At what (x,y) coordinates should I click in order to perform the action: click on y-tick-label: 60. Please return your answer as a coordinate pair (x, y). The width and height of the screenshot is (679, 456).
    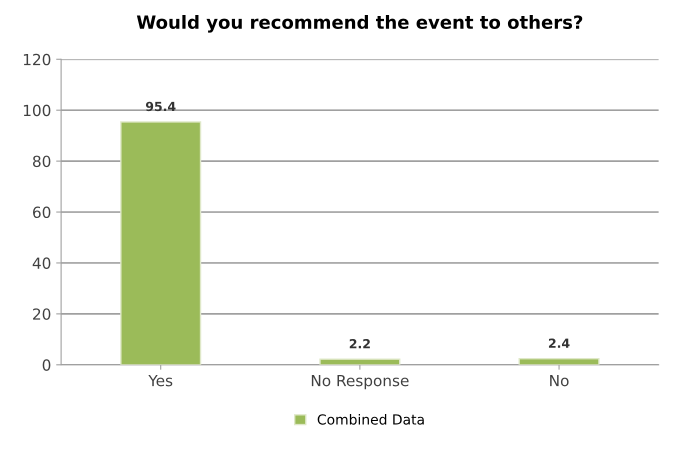
    Looking at the image, I should click on (41, 212).